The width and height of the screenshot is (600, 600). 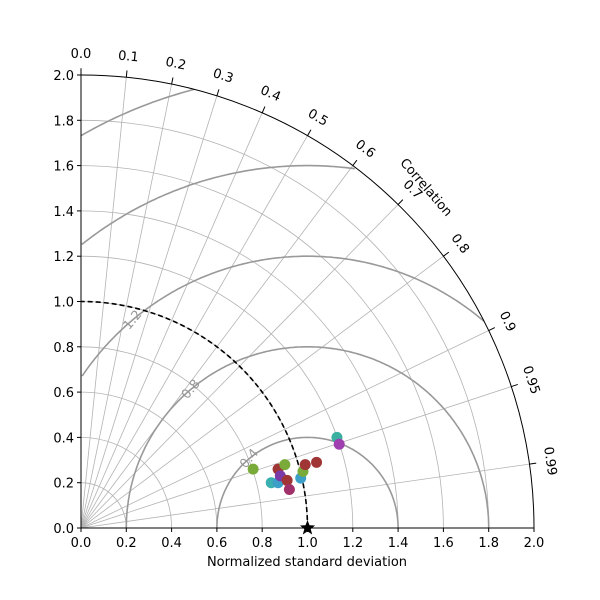 What do you see at coordinates (63, 76) in the screenshot?
I see `y-tick-label: 2.0` at bounding box center [63, 76].